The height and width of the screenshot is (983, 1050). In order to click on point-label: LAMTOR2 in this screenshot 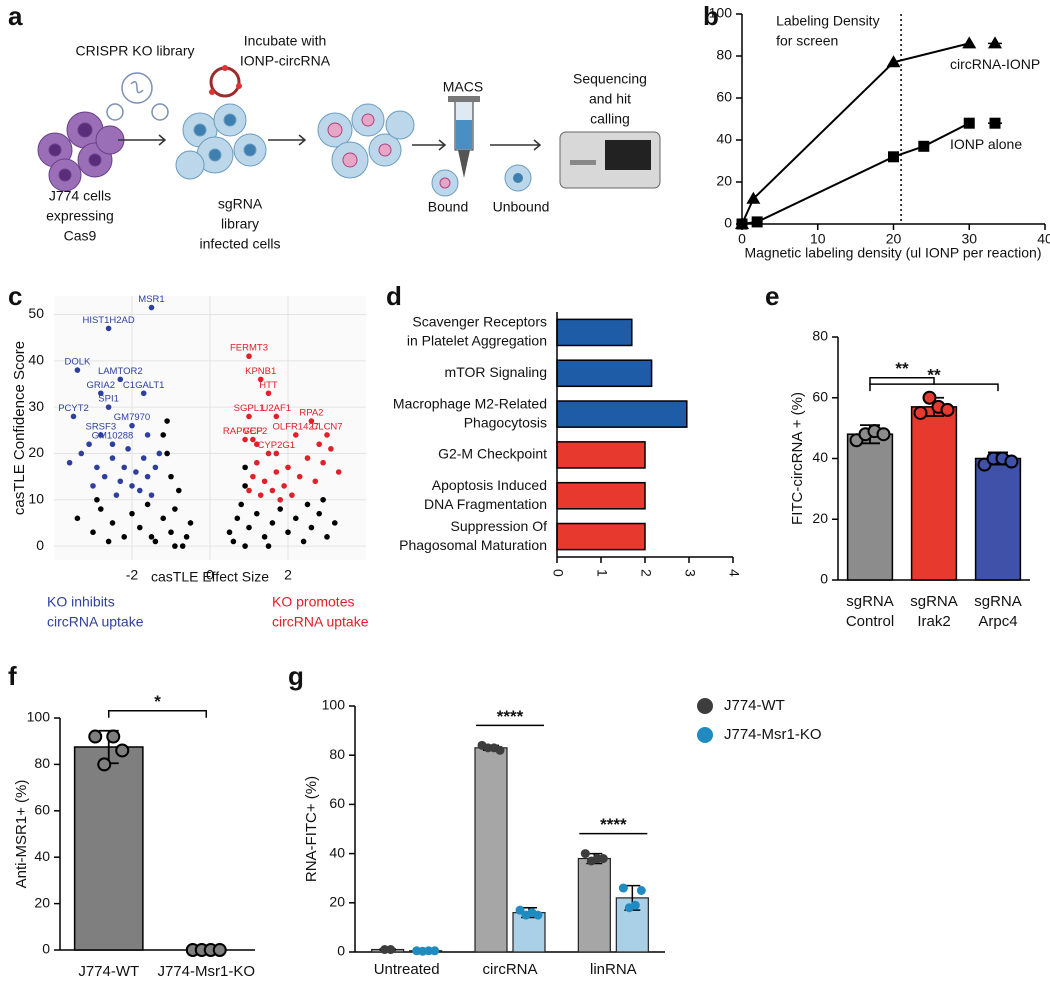, I will do `click(120, 371)`.